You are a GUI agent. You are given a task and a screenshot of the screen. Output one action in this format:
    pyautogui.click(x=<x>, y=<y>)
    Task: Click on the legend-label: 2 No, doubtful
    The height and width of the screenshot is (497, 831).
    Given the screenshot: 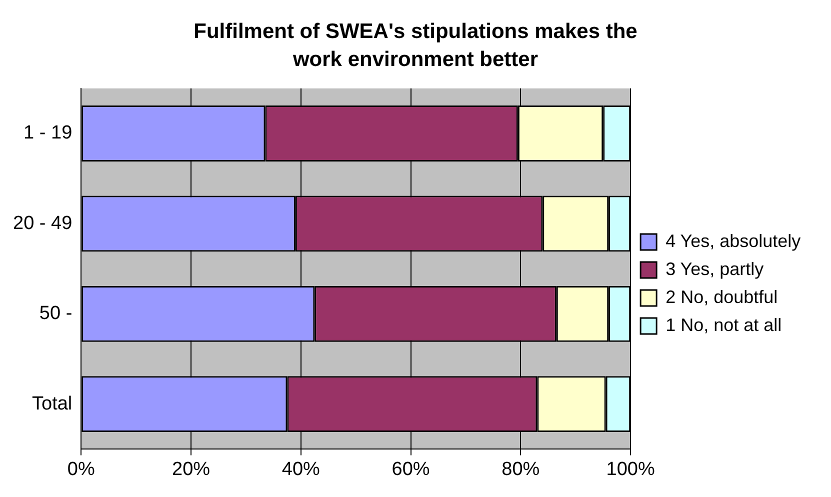 What is the action you would take?
    pyautogui.click(x=722, y=296)
    